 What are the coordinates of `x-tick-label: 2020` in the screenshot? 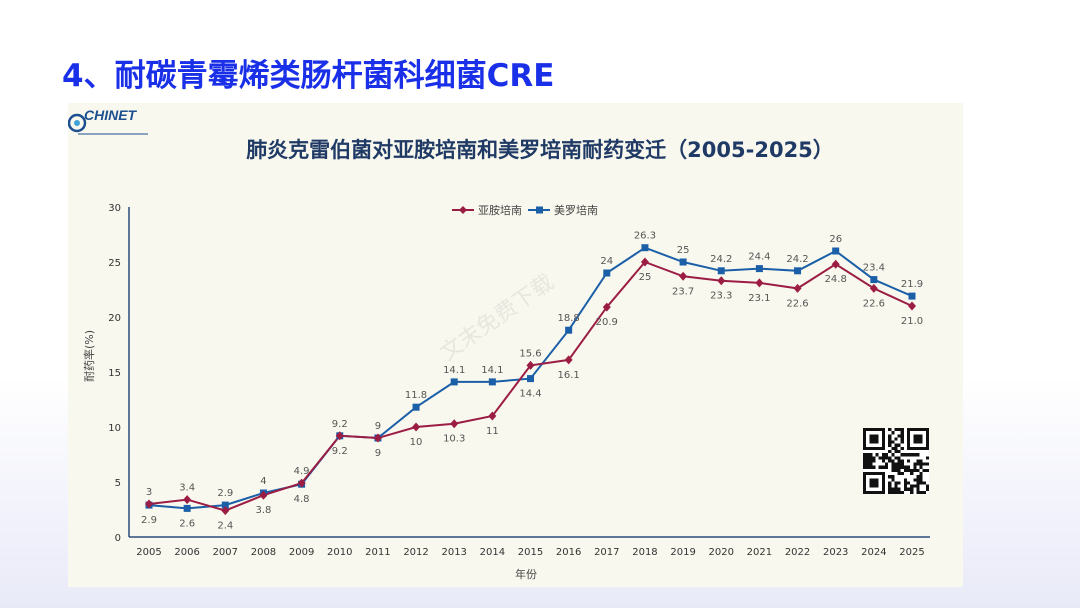 It's located at (721, 552).